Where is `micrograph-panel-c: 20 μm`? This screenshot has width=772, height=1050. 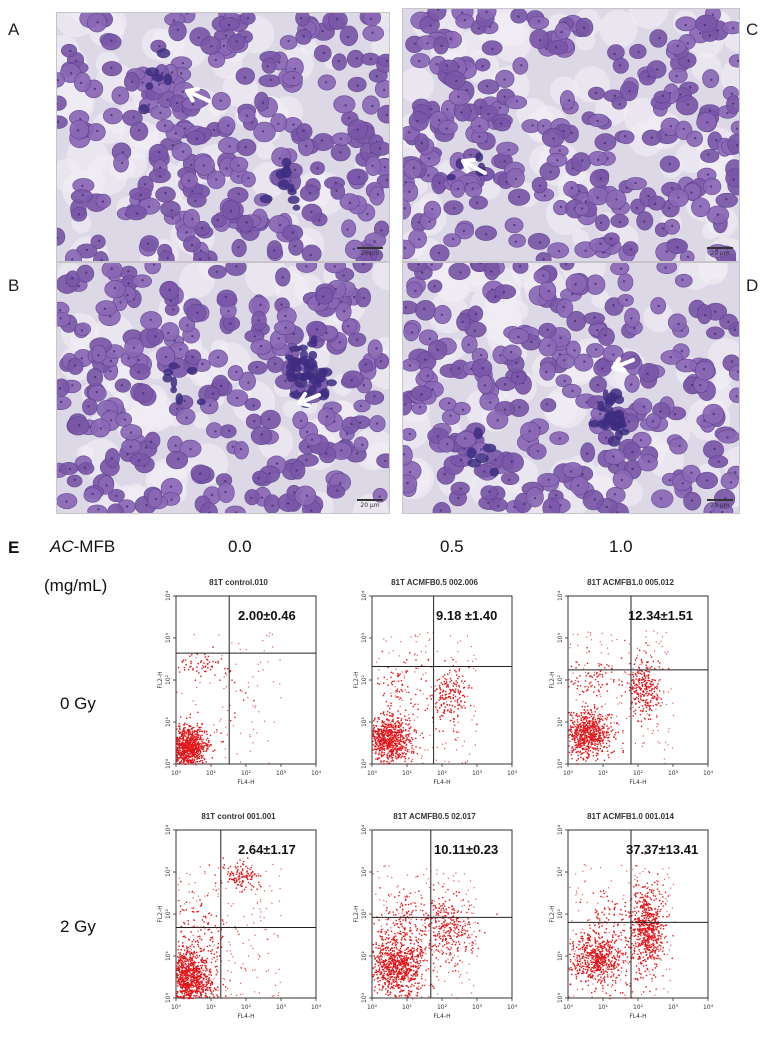 micrograph-panel-c: 20 μm is located at coordinates (571, 135).